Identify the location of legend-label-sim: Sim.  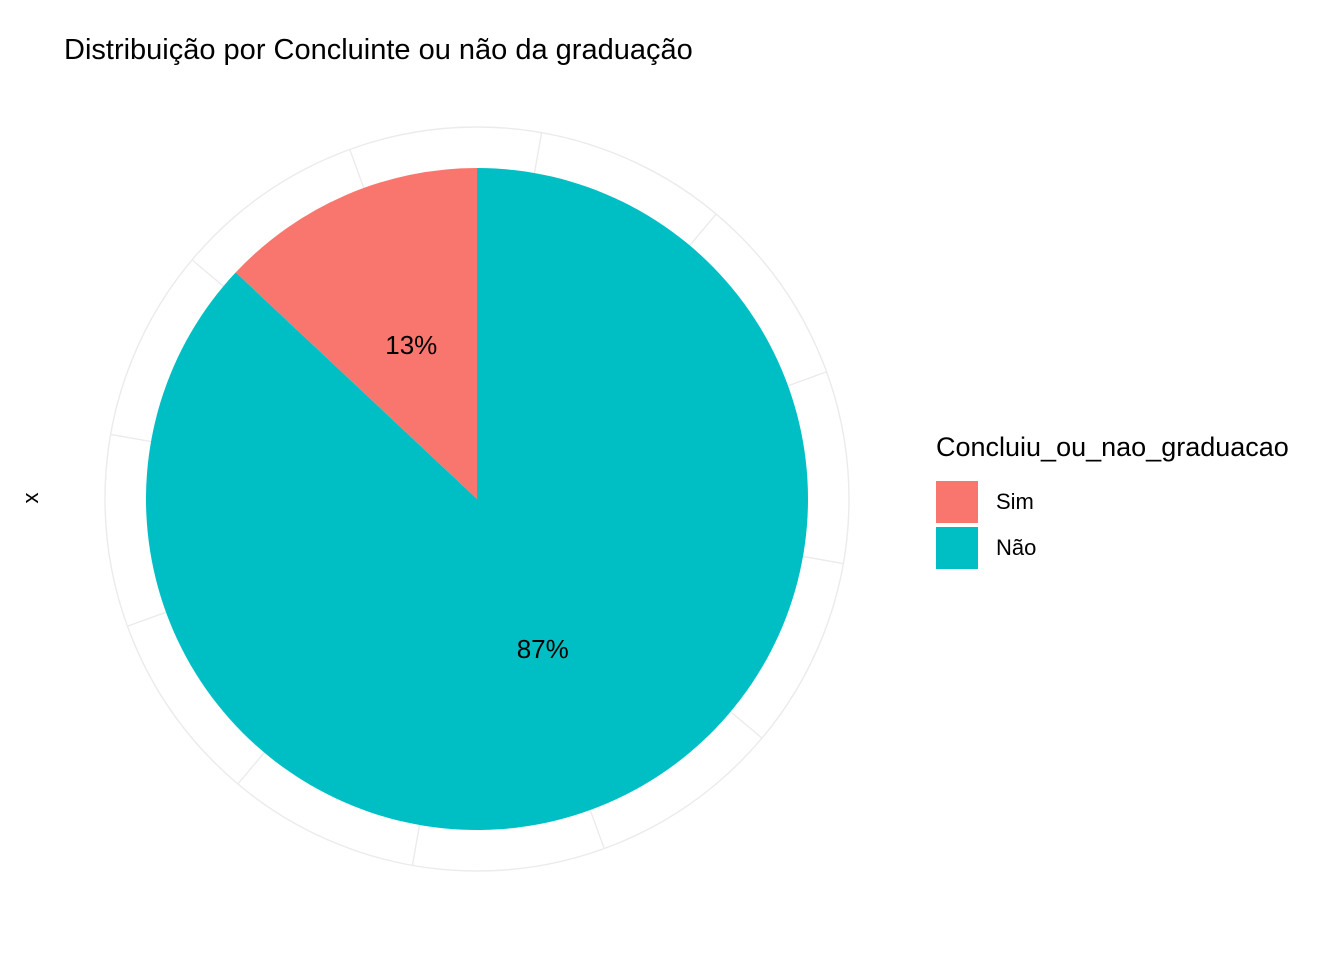
(1015, 501).